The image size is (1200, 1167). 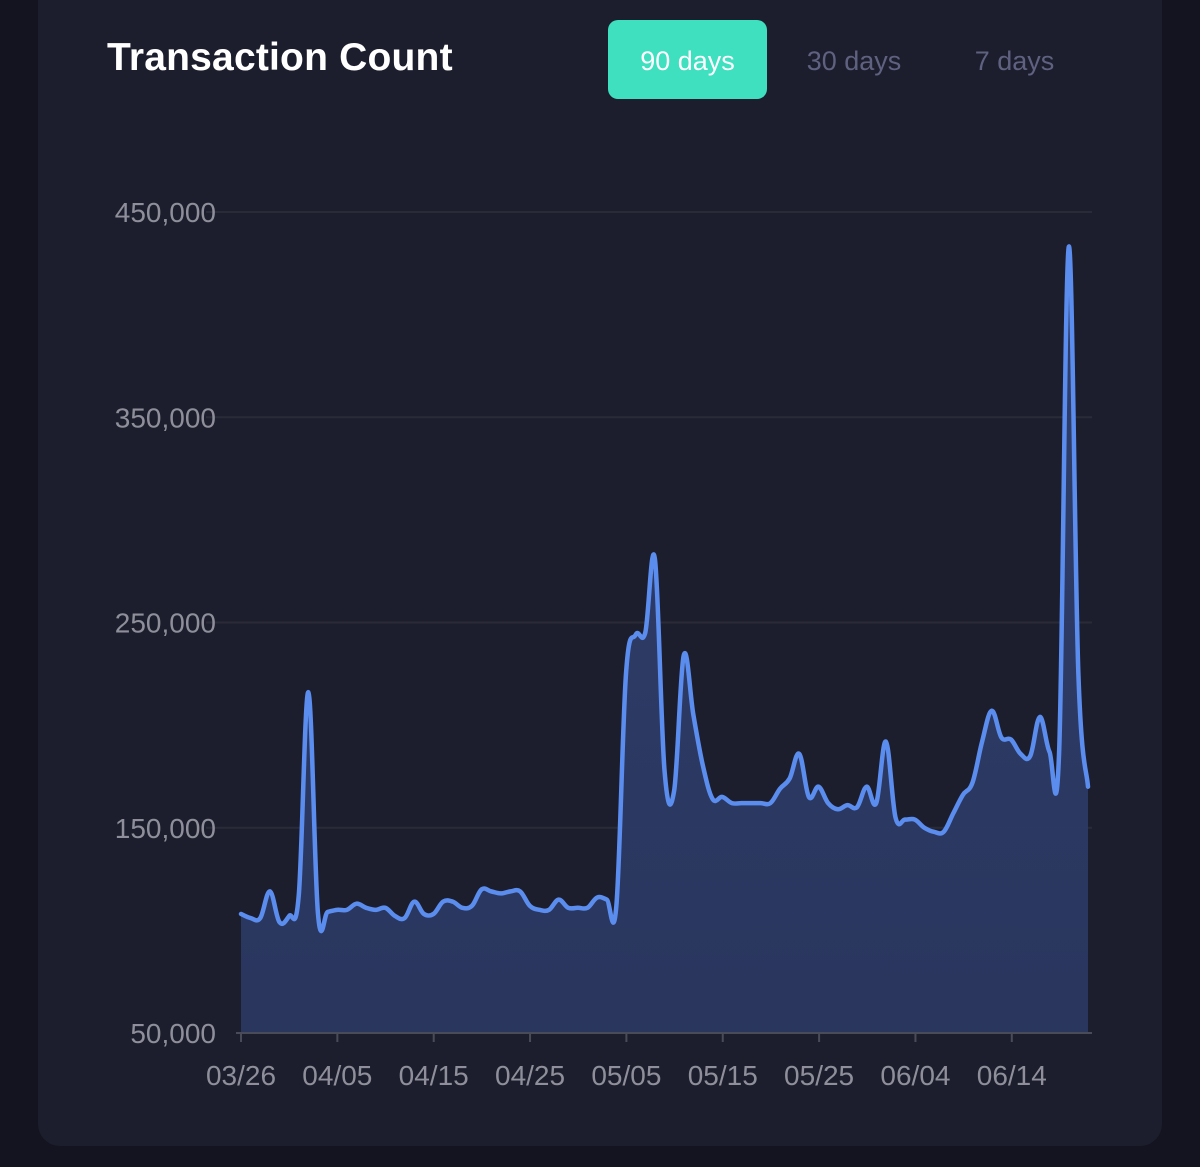 I want to click on x-tick-label: 05/25, so click(x=819, y=1075).